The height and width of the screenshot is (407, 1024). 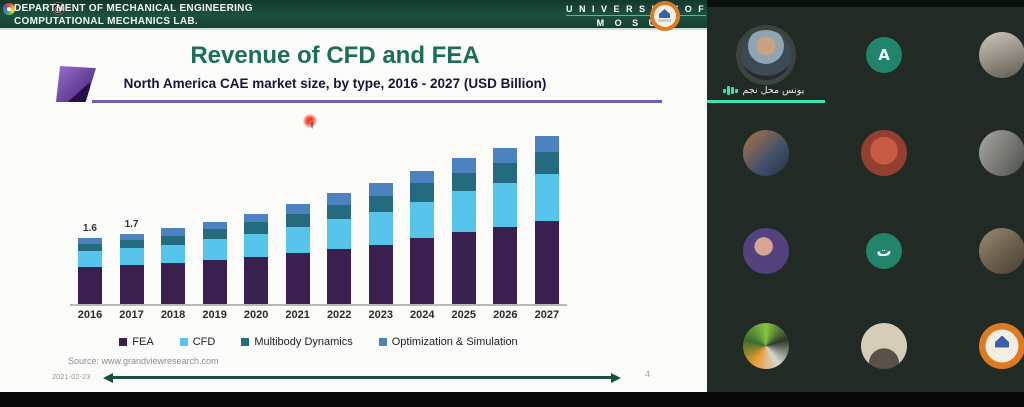 What do you see at coordinates (547, 315) in the screenshot?
I see `x-tick-2027: 2027` at bounding box center [547, 315].